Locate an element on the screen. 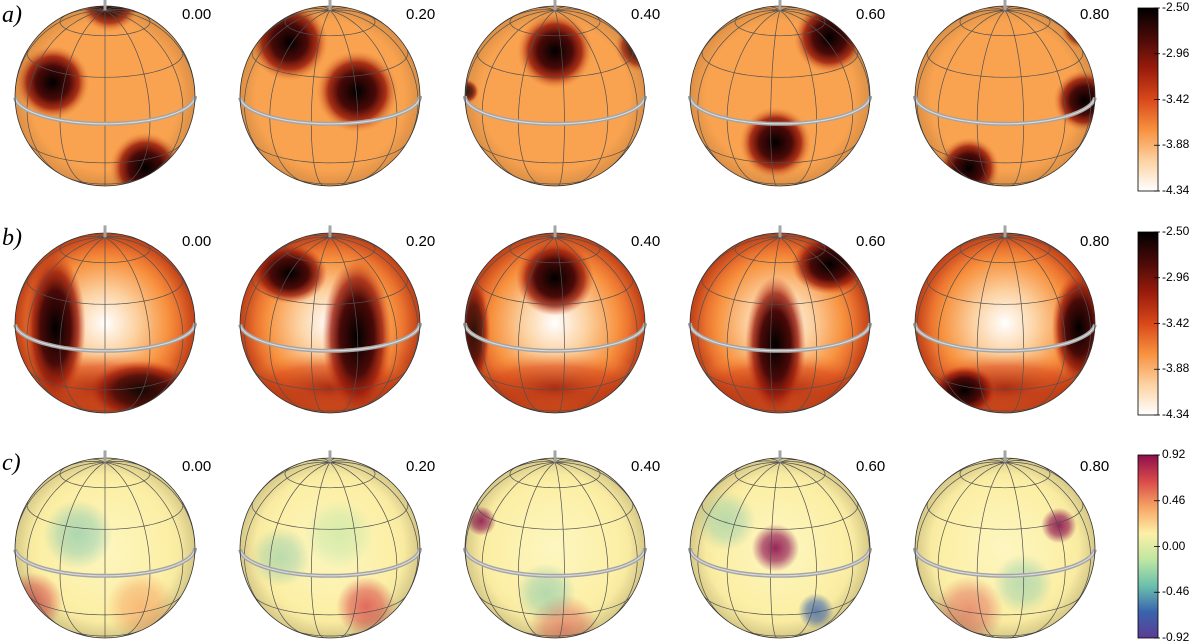 This screenshot has height=644, width=1200. colorbar-tick-label: -0.46 is located at coordinates (1176, 591).